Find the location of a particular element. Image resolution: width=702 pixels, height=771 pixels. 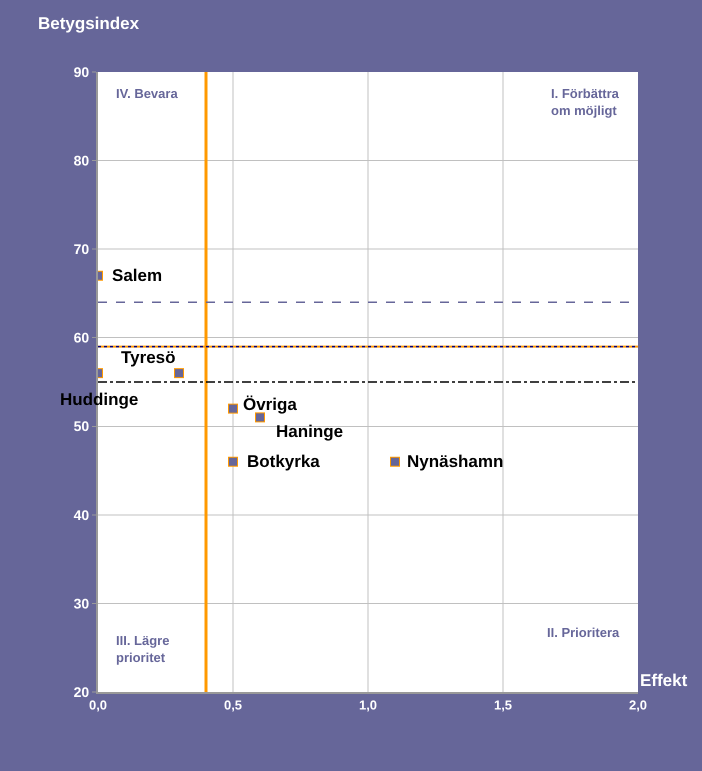

x-tick-label: 0,5 is located at coordinates (233, 705).